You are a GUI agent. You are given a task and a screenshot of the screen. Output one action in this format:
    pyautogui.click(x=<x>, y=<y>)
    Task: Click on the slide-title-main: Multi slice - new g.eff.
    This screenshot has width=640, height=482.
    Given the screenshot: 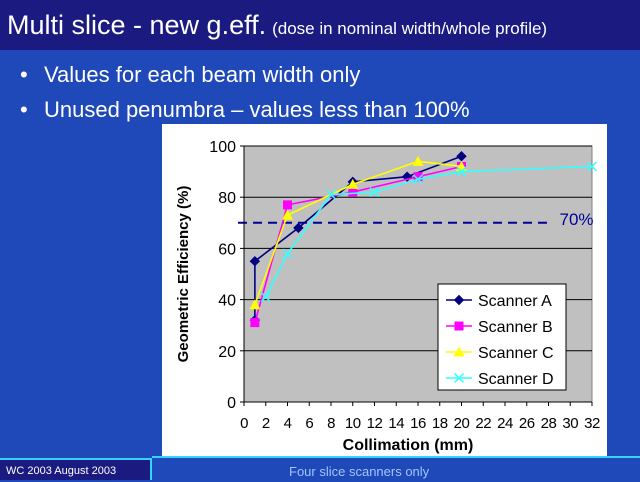 What is the action you would take?
    pyautogui.click(x=137, y=25)
    